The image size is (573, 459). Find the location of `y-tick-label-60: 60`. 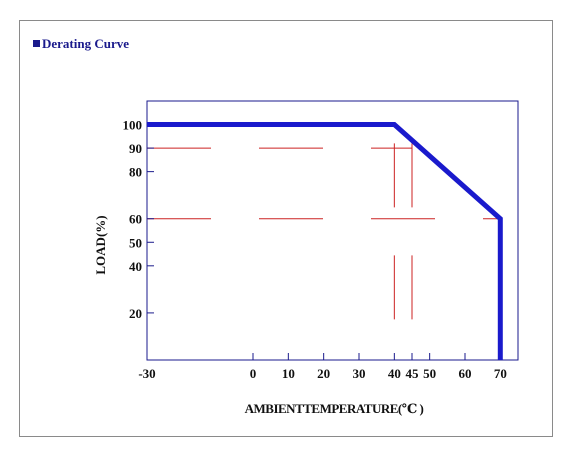

y-tick-label-60: 60 is located at coordinates (135, 219).